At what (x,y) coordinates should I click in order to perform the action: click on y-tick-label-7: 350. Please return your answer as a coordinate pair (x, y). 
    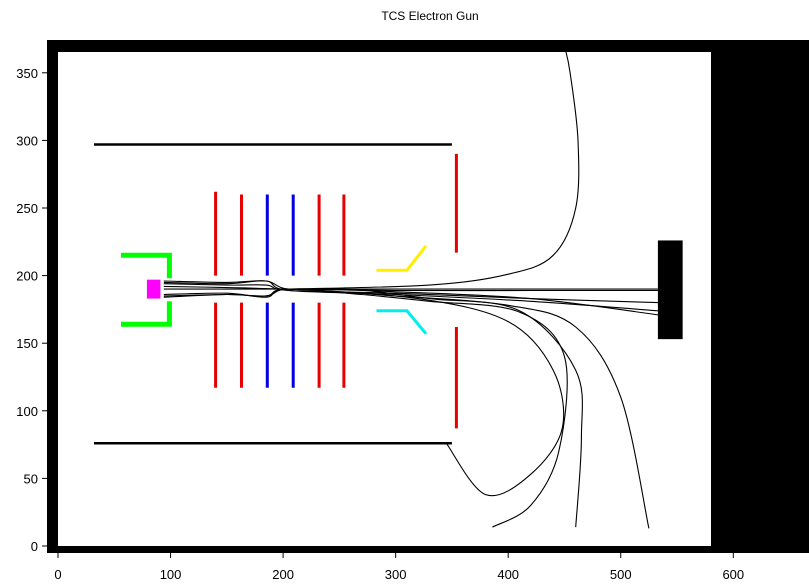
    Looking at the image, I should click on (27, 73).